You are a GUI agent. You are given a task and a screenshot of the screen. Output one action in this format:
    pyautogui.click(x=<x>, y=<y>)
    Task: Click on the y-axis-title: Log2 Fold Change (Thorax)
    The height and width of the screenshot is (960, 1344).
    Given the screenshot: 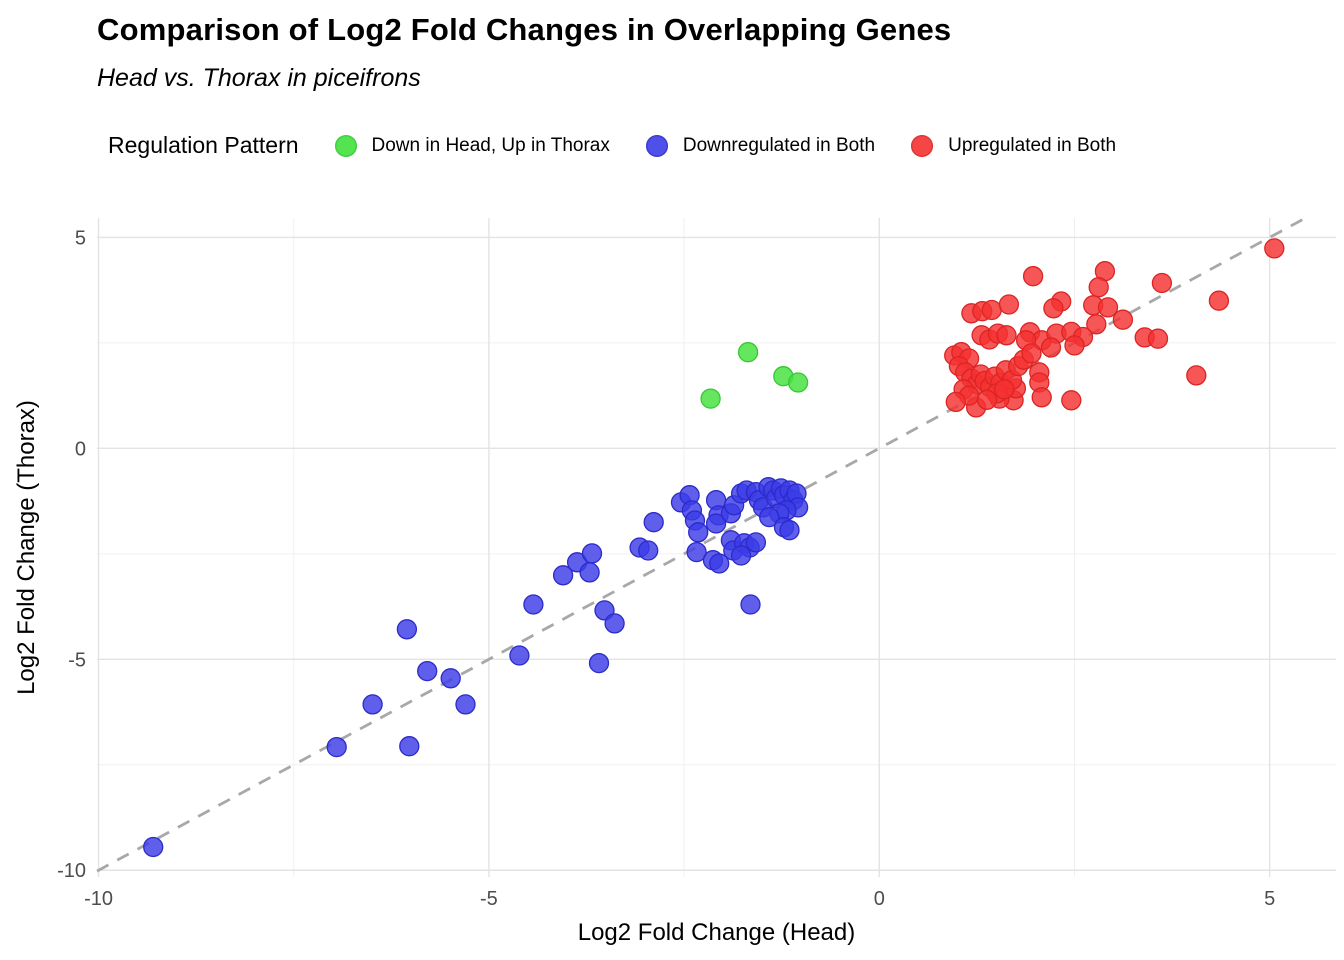 What is the action you would take?
    pyautogui.click(x=26, y=547)
    